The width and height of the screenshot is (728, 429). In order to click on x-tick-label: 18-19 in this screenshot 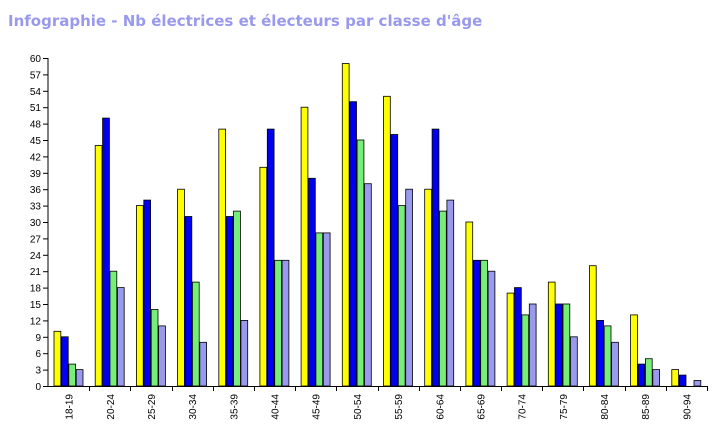, I will do `click(70, 407)`.